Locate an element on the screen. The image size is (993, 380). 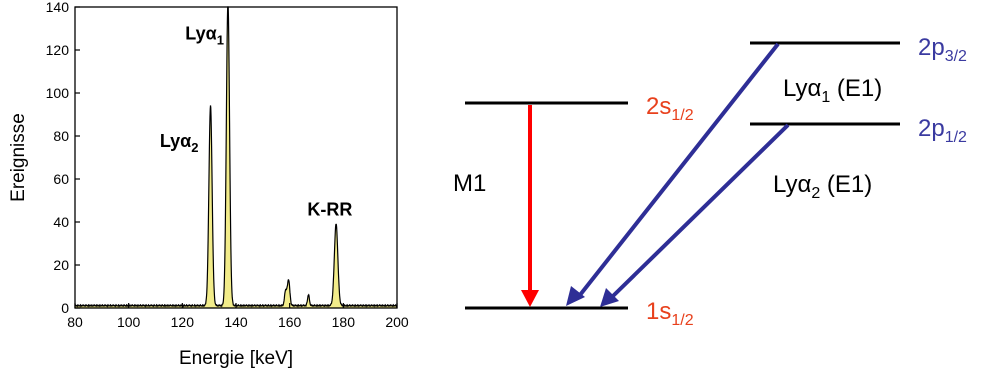
level-label-2p1-2: 2p1/2 is located at coordinates (942, 130).